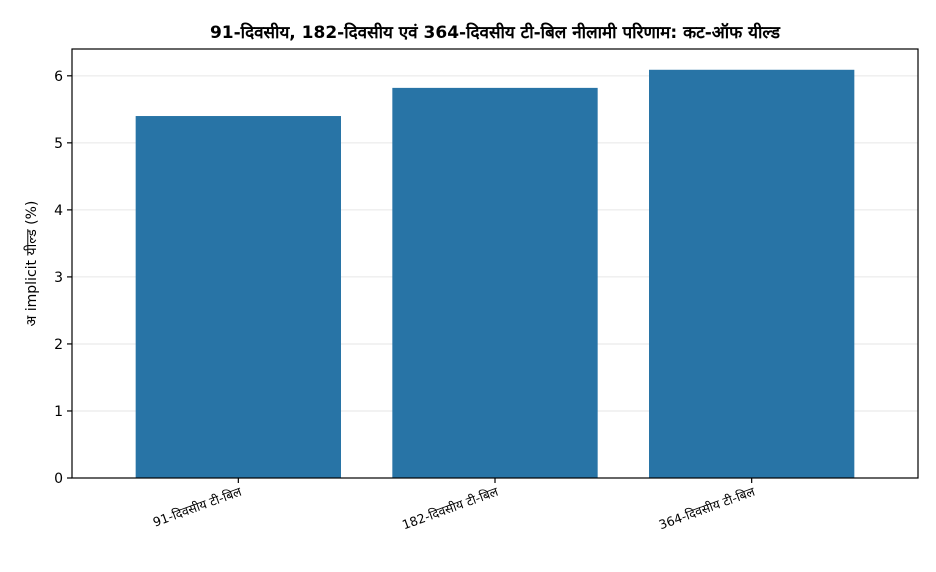 This screenshot has width=936, height=572. What do you see at coordinates (58, 479) in the screenshot?
I see `y-tick-label: 0` at bounding box center [58, 479].